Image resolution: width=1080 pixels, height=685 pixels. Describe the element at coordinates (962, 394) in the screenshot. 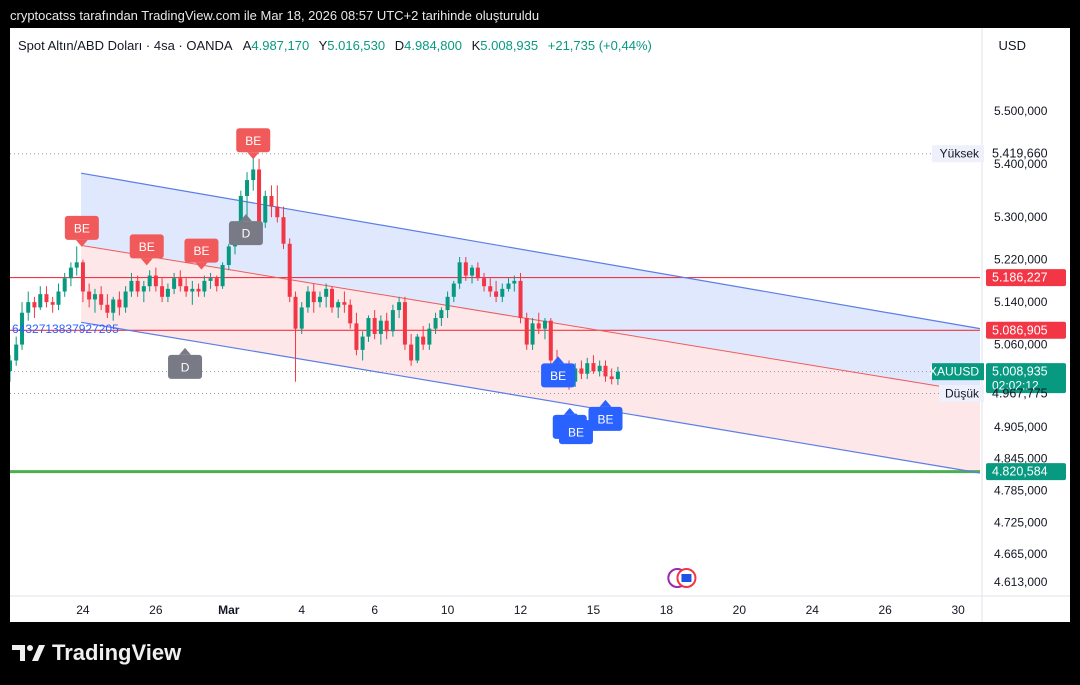

I see `price-label-tag: Düşük` at that location.